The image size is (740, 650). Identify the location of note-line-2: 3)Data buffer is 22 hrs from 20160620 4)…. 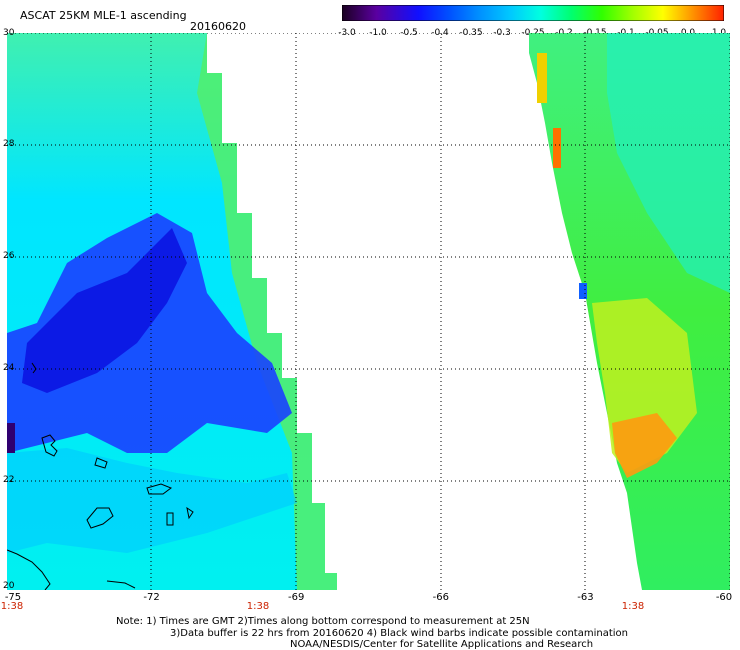
(399, 633).